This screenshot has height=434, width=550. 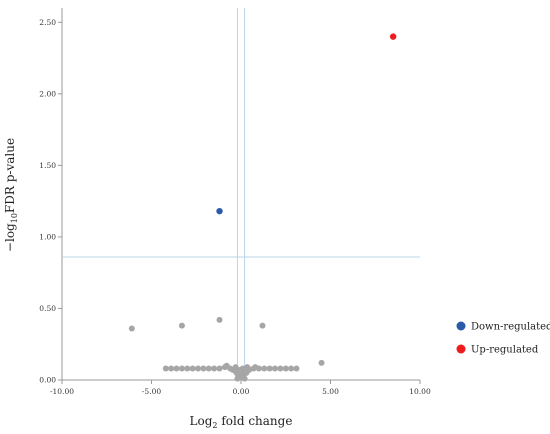 What do you see at coordinates (503, 338) in the screenshot?
I see `legend: Down-regulated Up-regulated` at bounding box center [503, 338].